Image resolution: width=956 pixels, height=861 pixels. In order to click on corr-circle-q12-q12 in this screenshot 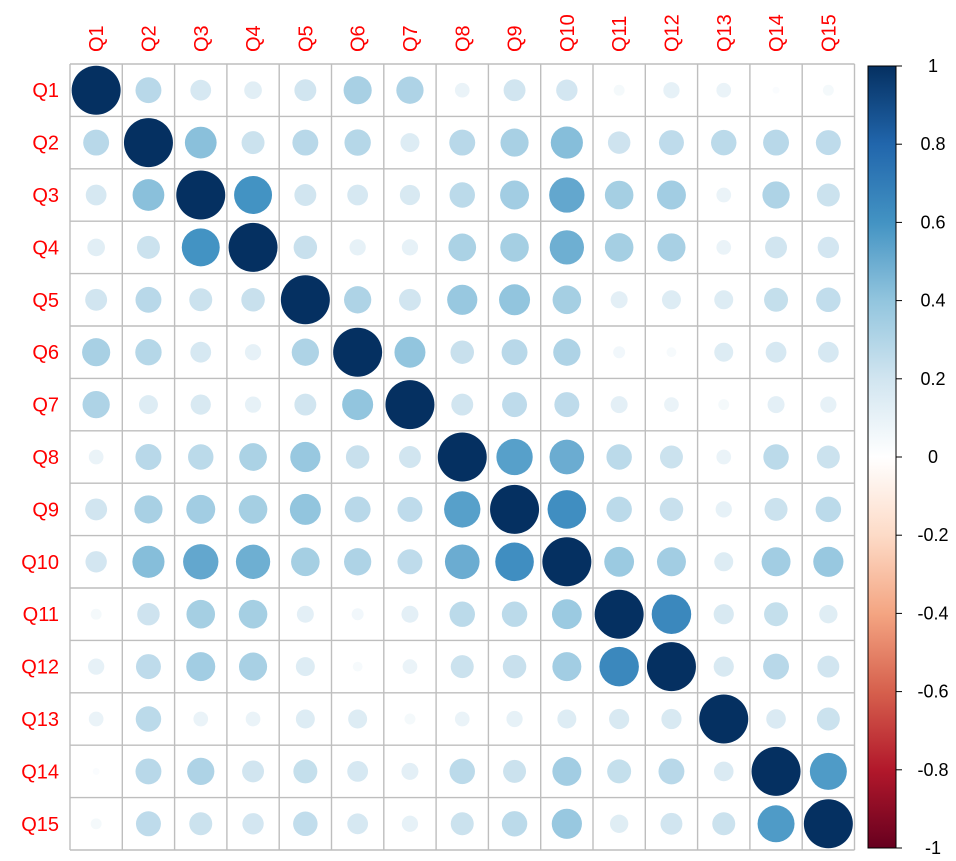, I will do `click(671, 667)`.